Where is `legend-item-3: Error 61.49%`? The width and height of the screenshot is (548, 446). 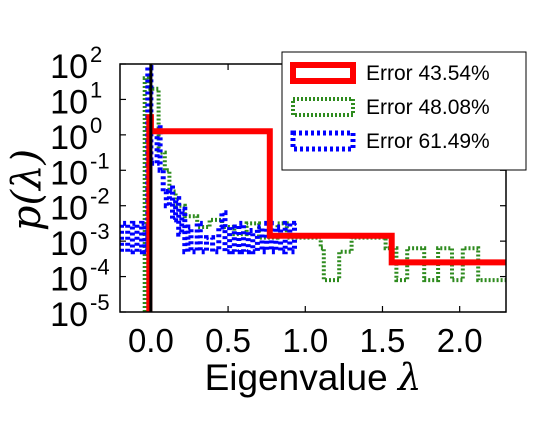 legend-item-3: Error 61.49% is located at coordinates (390, 141).